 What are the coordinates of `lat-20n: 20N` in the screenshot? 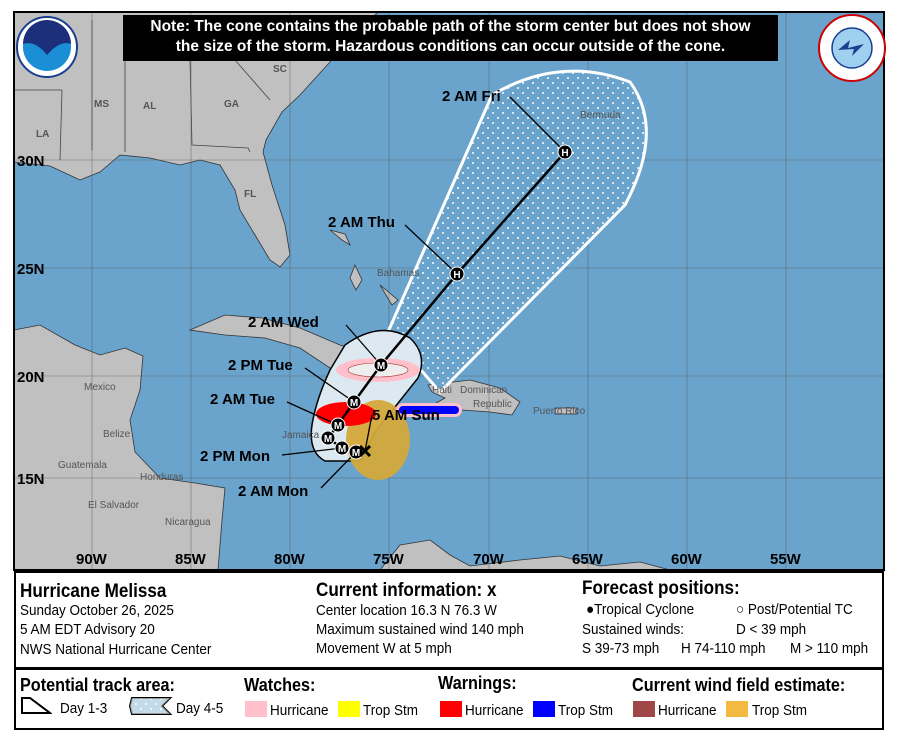 It's located at (31, 377).